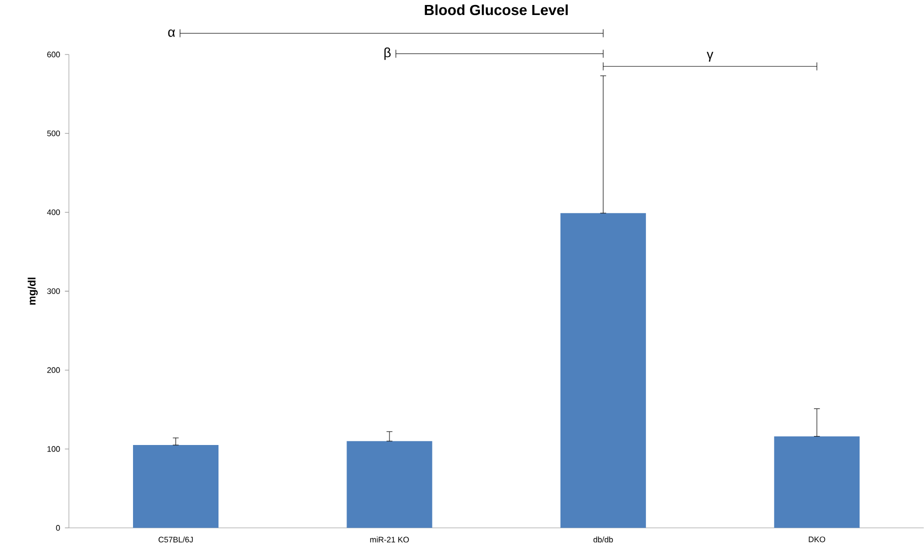 Image resolution: width=924 pixels, height=553 pixels. What do you see at coordinates (710, 57) in the screenshot?
I see `annotation: γ` at bounding box center [710, 57].